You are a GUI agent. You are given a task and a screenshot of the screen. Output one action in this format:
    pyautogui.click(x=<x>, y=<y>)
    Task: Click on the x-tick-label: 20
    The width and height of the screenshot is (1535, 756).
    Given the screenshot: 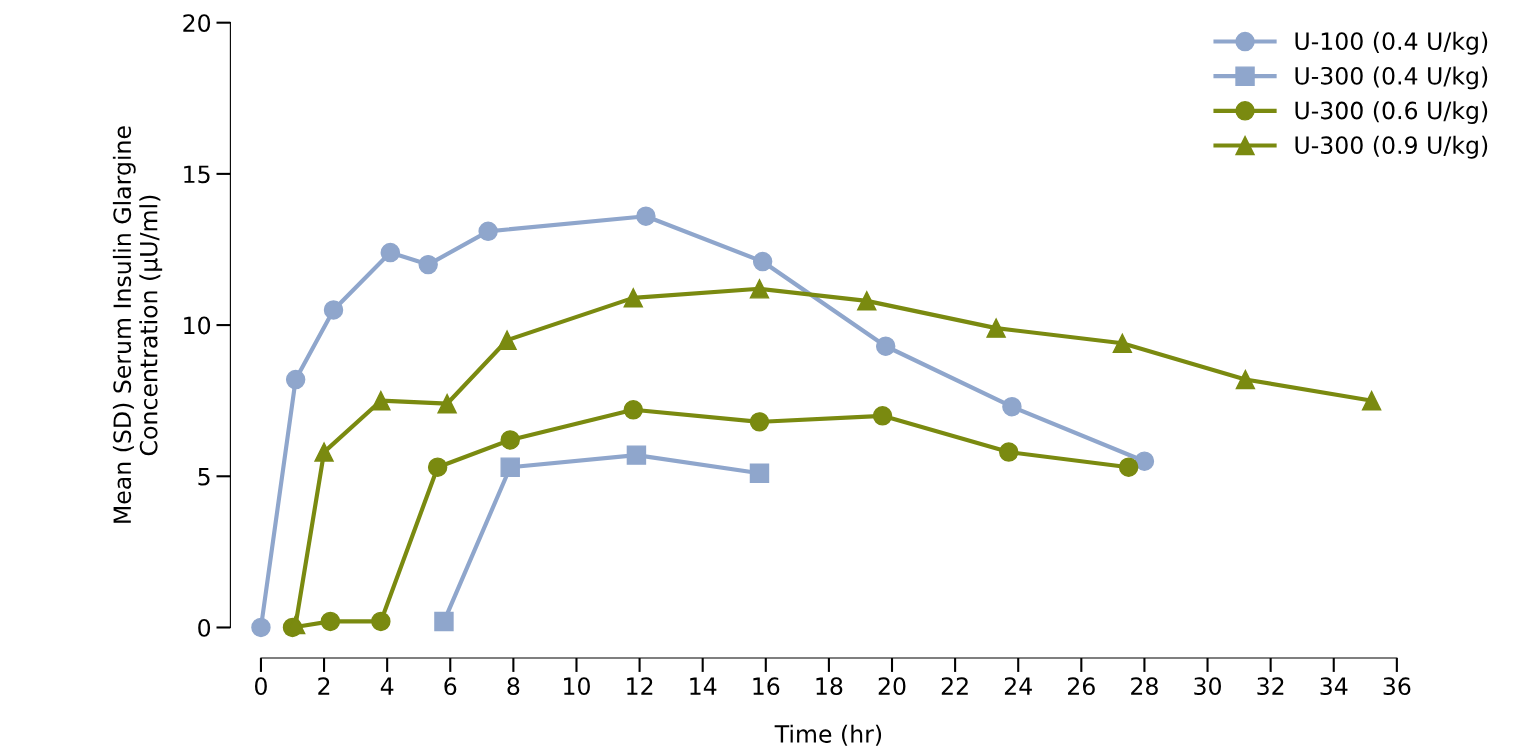 What is the action you would take?
    pyautogui.click(x=892, y=686)
    